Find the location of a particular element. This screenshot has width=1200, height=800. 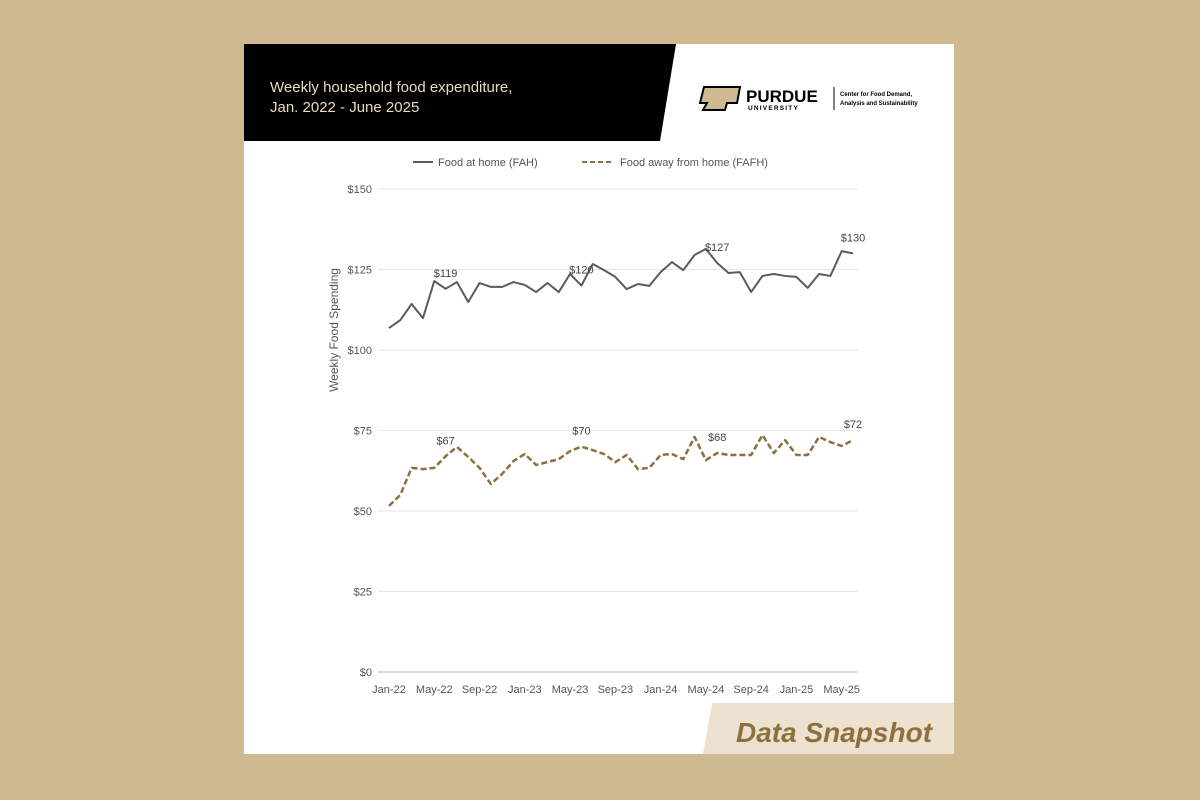

x-tick-label: May-25 is located at coordinates (841, 690).